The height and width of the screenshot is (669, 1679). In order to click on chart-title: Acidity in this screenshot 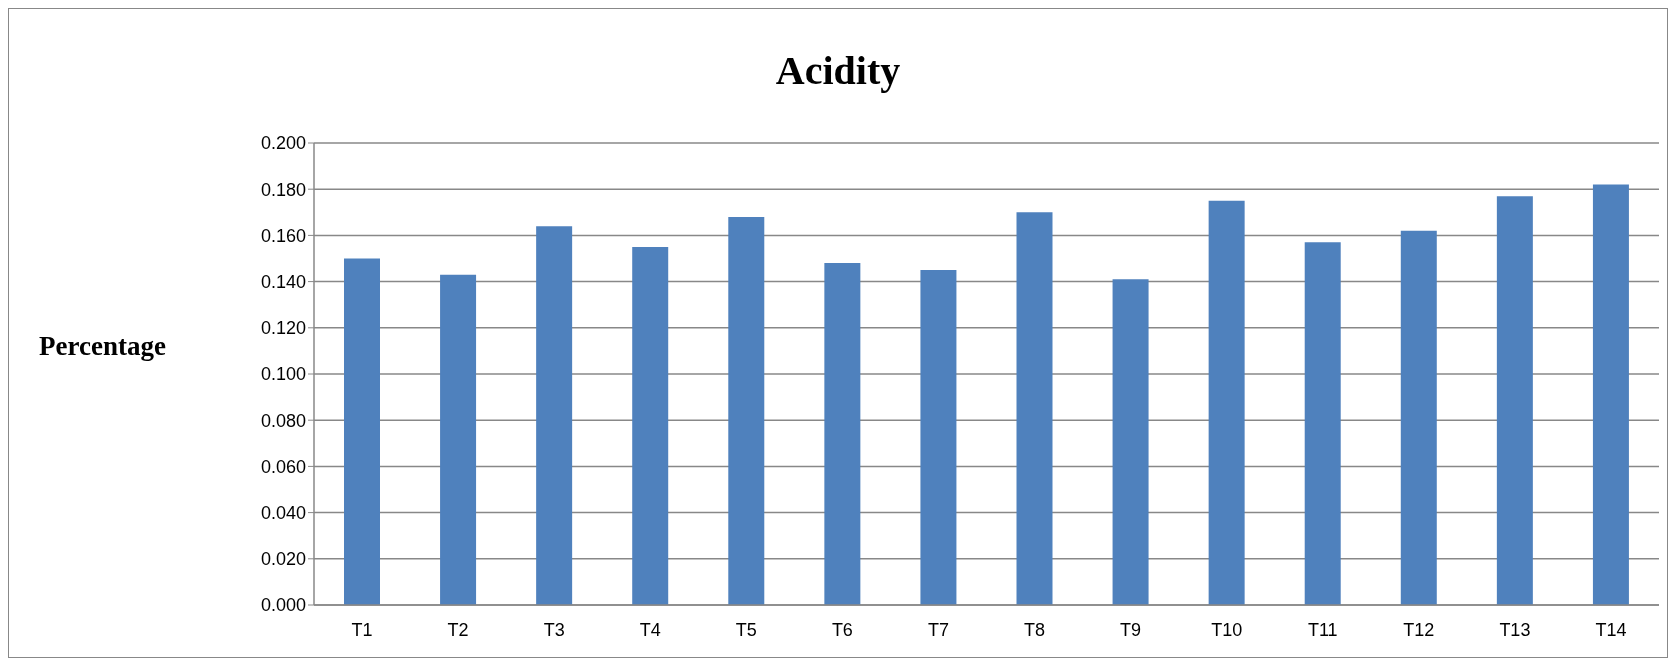, I will do `click(838, 70)`.